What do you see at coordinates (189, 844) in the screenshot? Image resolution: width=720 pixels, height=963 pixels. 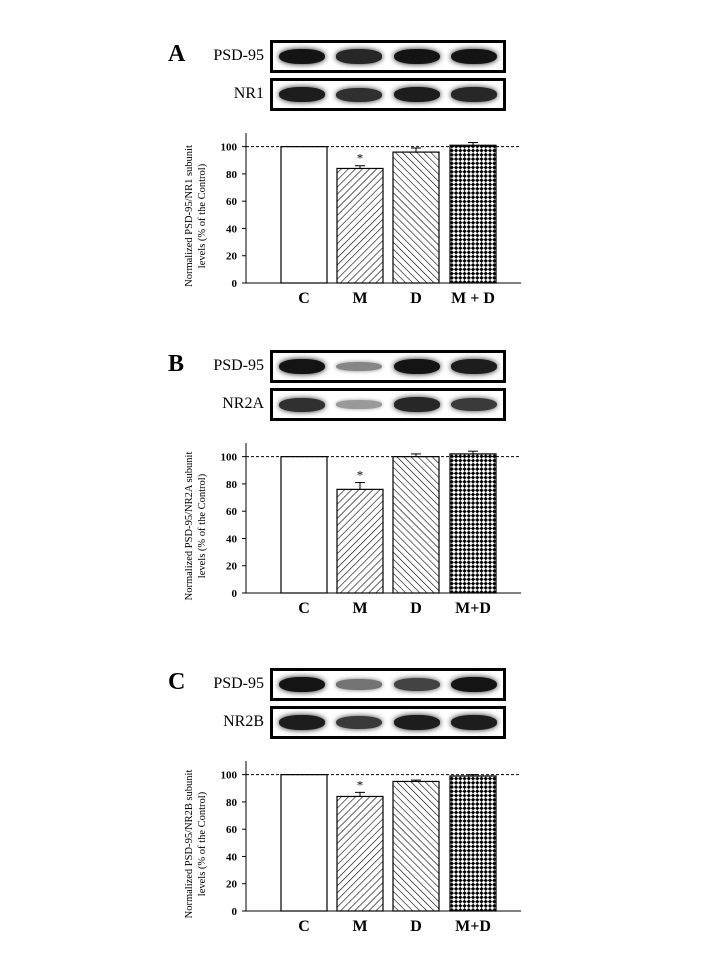 I see `y-axis-title-line: Normalized PSD-95/NR2B subunit` at bounding box center [189, 844].